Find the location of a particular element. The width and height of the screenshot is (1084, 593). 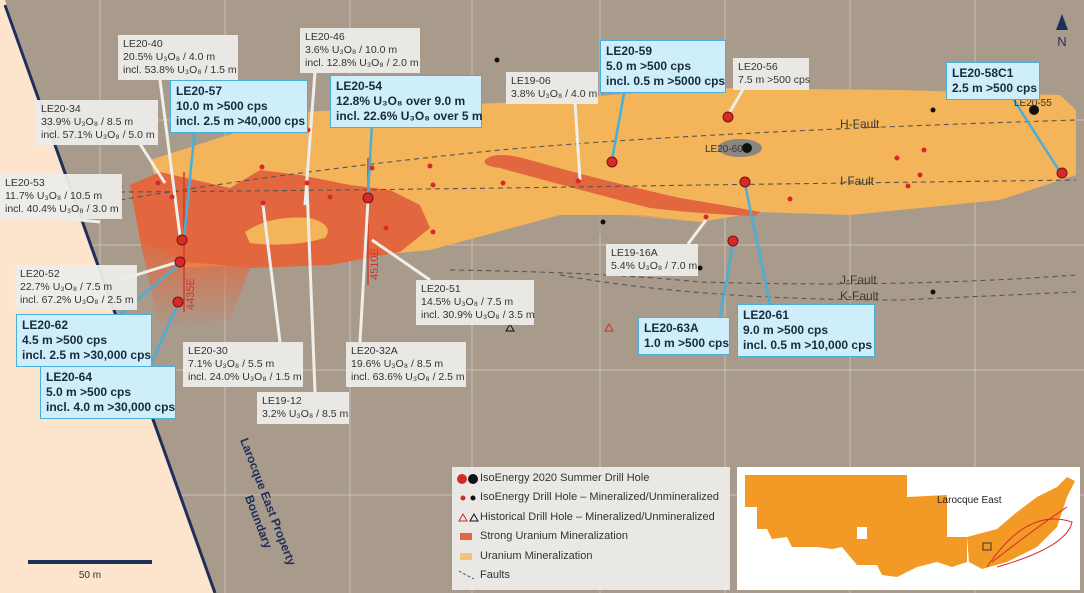

hole-id: LE19-06 is located at coordinates (531, 81).